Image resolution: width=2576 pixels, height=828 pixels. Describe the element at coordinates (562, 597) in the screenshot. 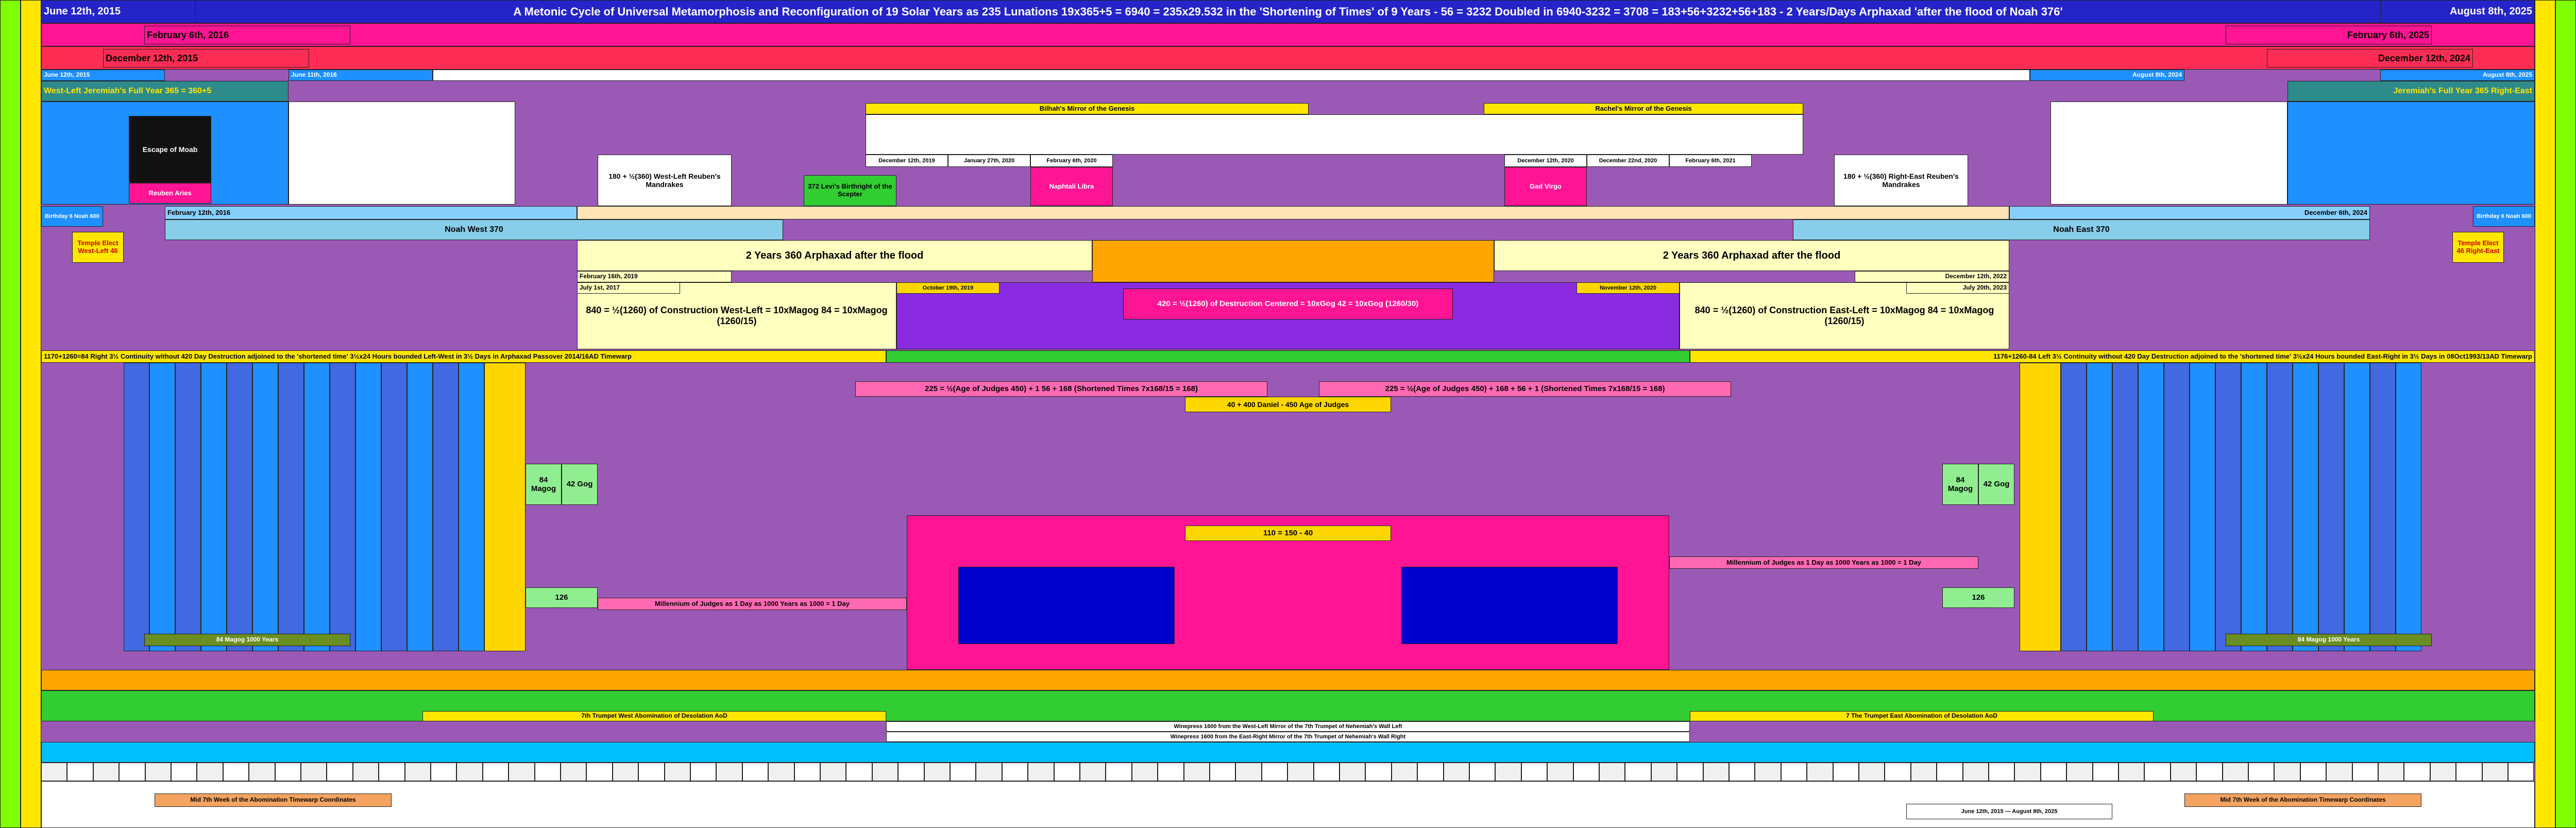

I see `num: 126` at that location.